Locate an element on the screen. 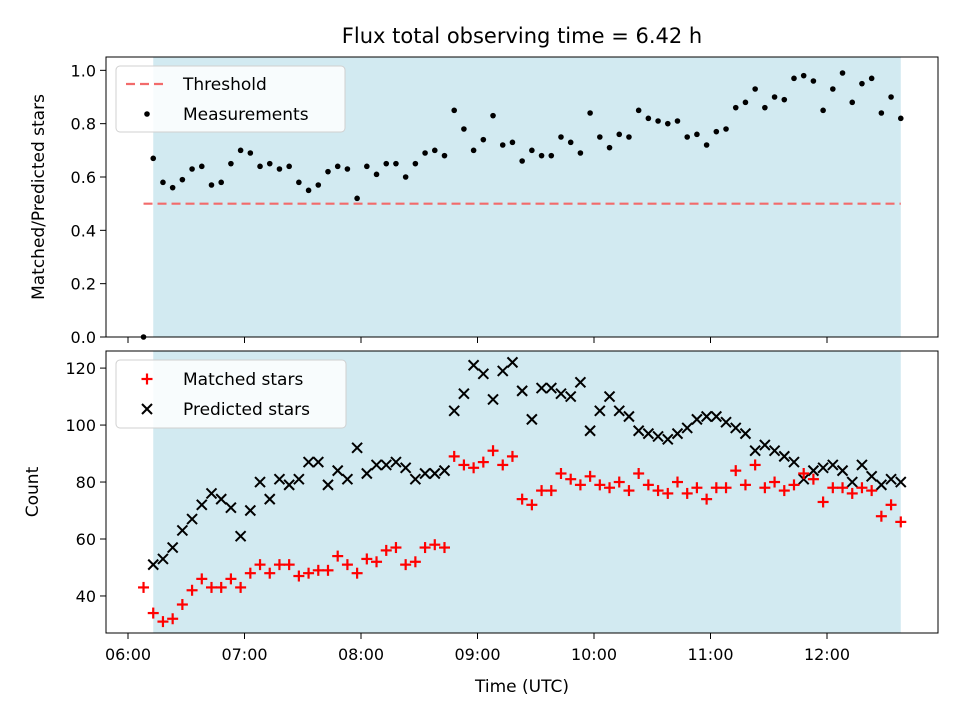 The width and height of the screenshot is (960, 720). y-tick-label: 0.0 is located at coordinates (83, 337).